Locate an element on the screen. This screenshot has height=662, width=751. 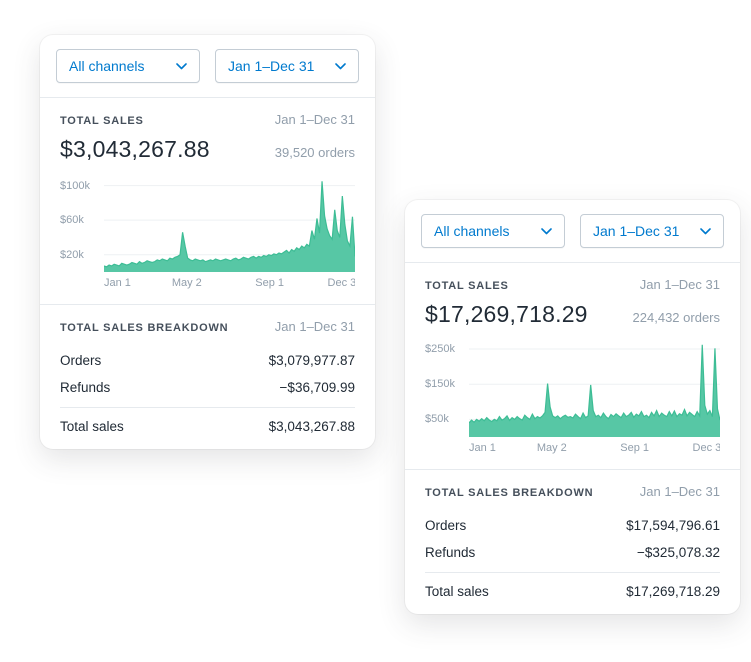
breakdown-row-orders: Orders $3,079,977.87 is located at coordinates (207, 360).